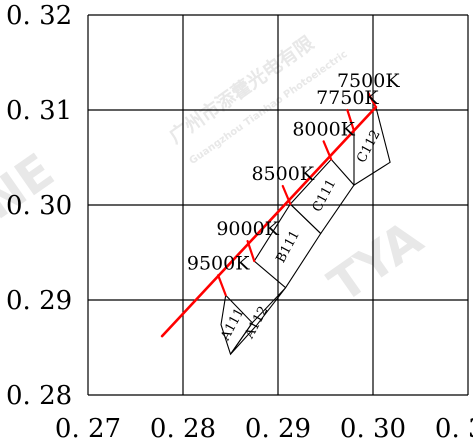  What do you see at coordinates (39, 111) in the screenshot?
I see `y-tick-label: 0. 31` at bounding box center [39, 111].